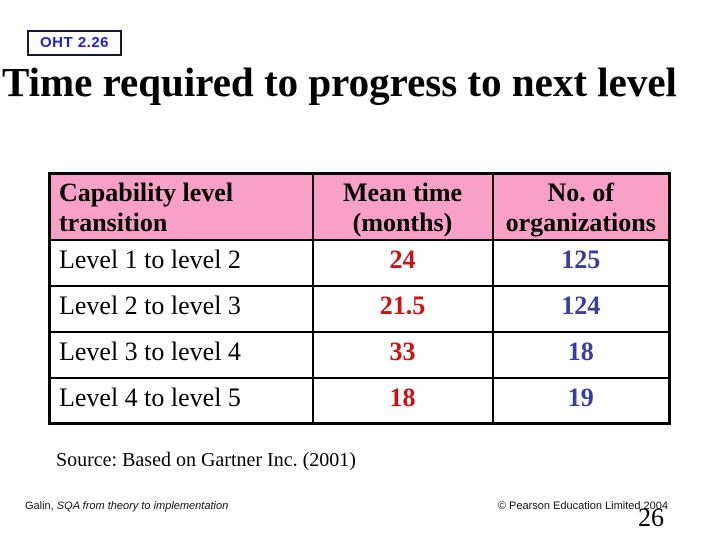  What do you see at coordinates (581, 308) in the screenshot?
I see `organizations-cell: 124` at bounding box center [581, 308].